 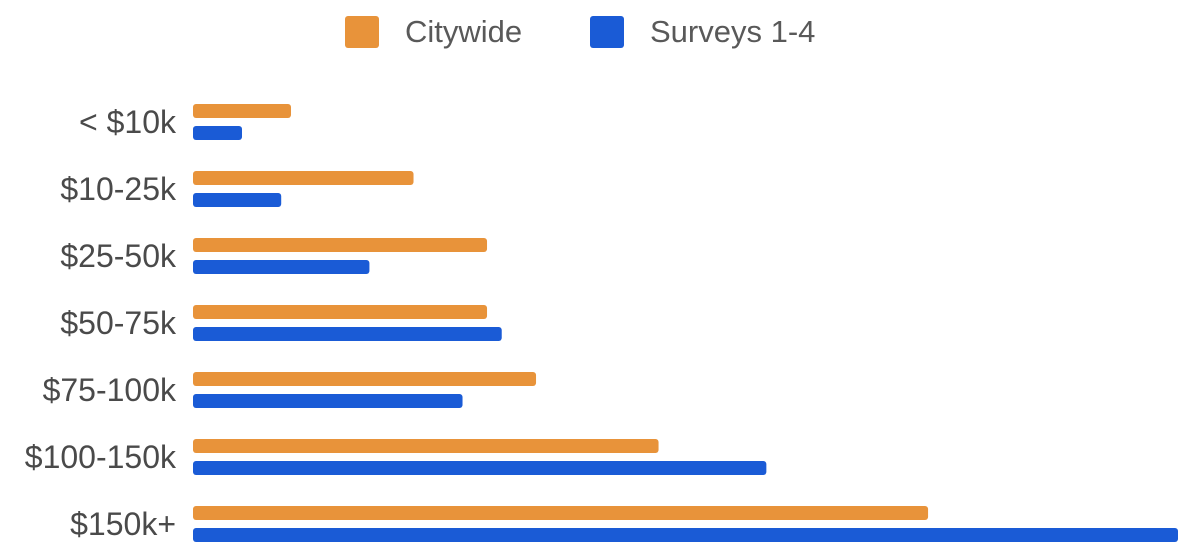 I want to click on category-label-100-150k: $100-150k, so click(x=101, y=457).